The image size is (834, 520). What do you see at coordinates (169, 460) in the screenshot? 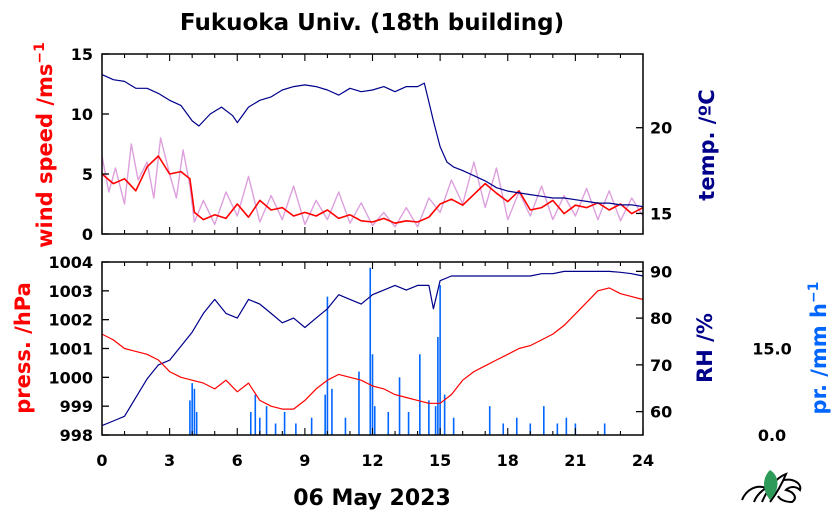
I see `x-tick-label: 3` at bounding box center [169, 460].